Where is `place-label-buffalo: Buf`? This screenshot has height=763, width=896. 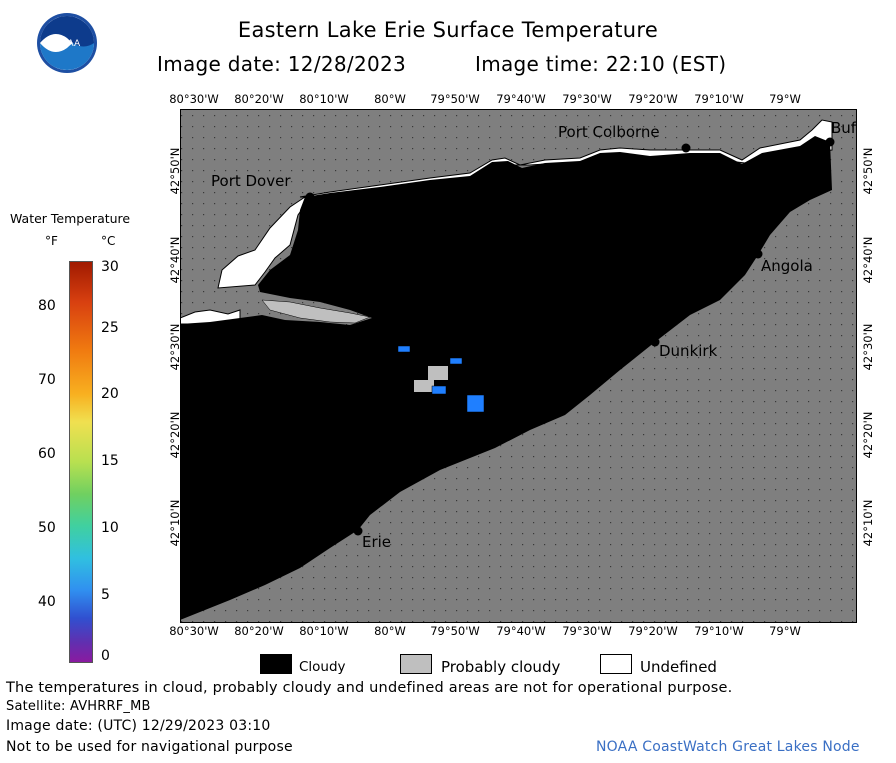 place-label-buffalo: Buf is located at coordinates (844, 128).